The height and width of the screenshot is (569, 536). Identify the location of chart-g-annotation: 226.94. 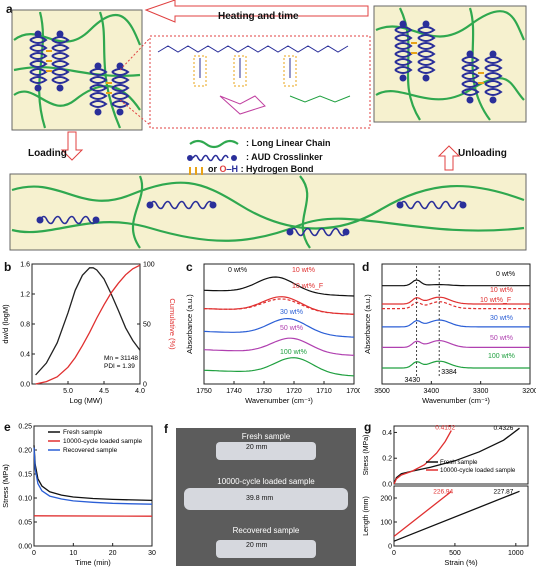
(443, 492).